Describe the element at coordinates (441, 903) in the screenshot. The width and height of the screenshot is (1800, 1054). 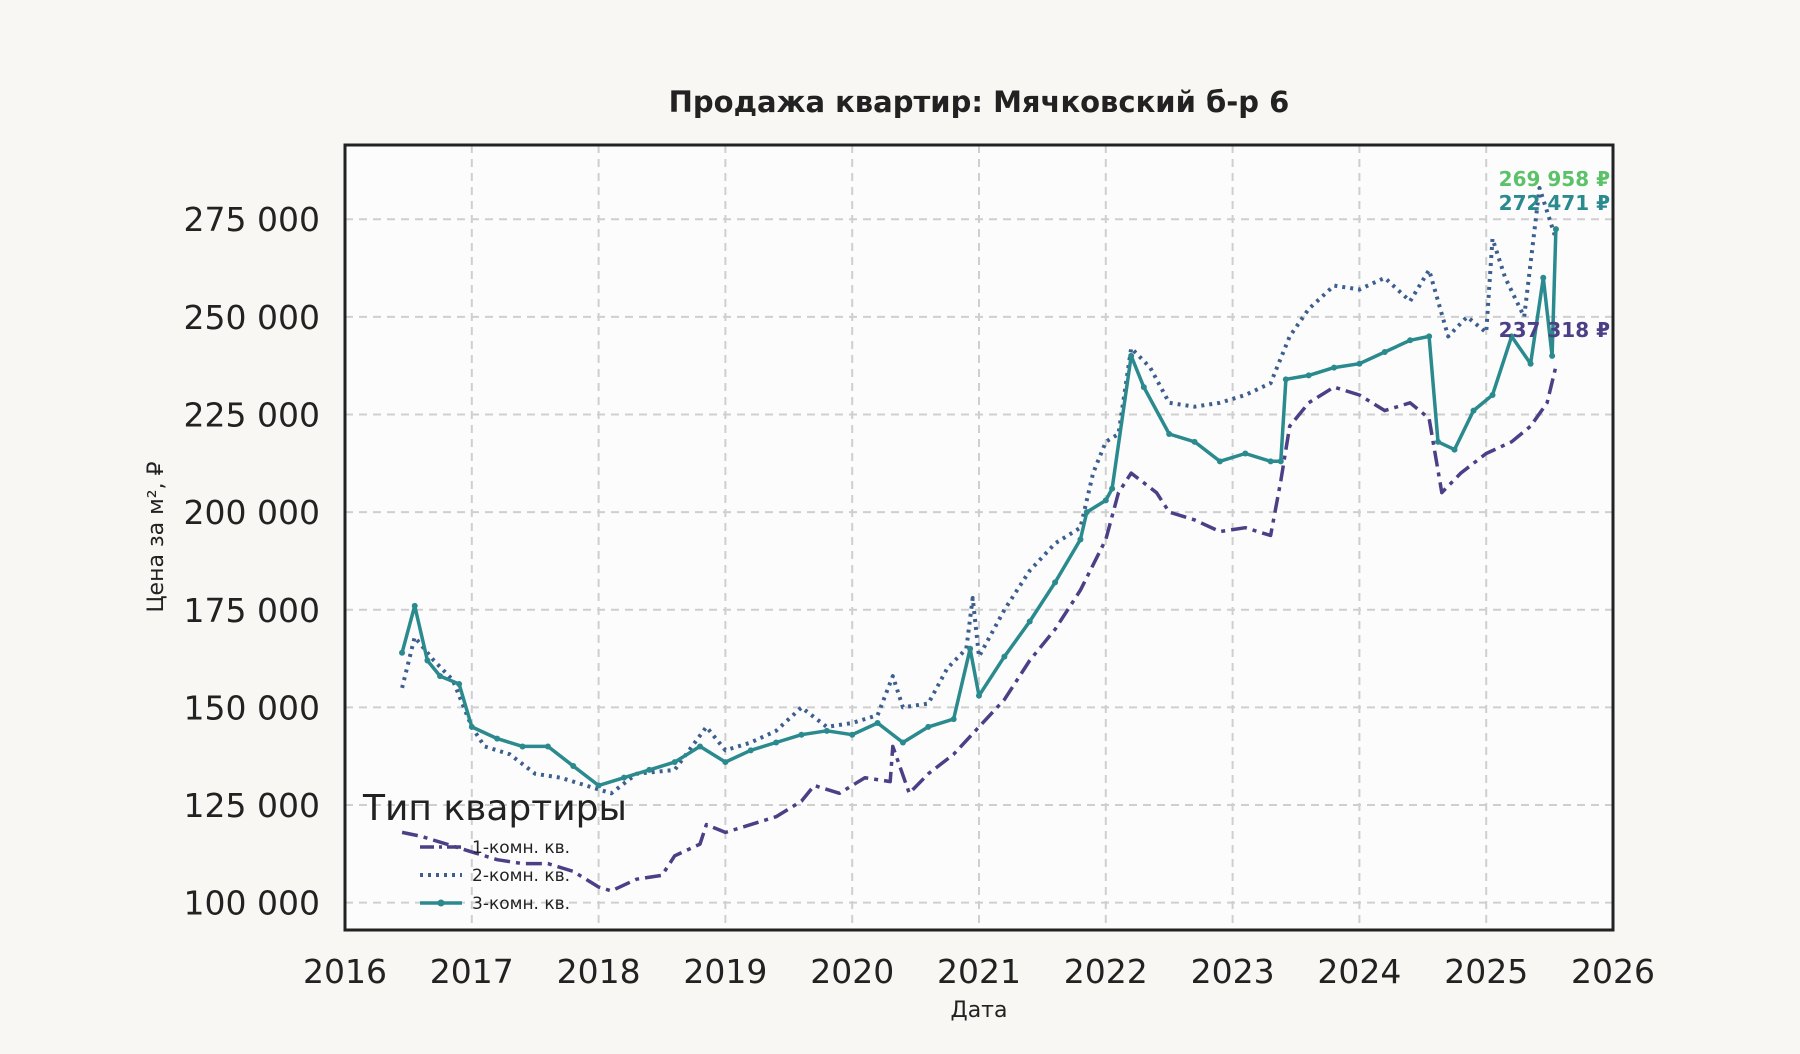
I see `legend-marker-3room` at that location.